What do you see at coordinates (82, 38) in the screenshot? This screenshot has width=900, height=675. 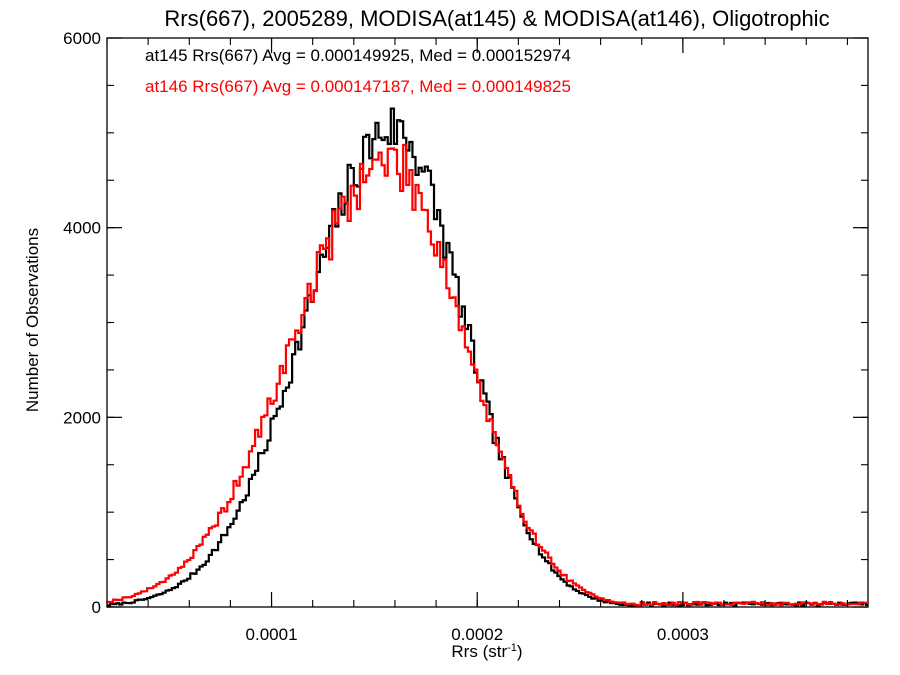 I see `y-tick-label: 6000` at bounding box center [82, 38].